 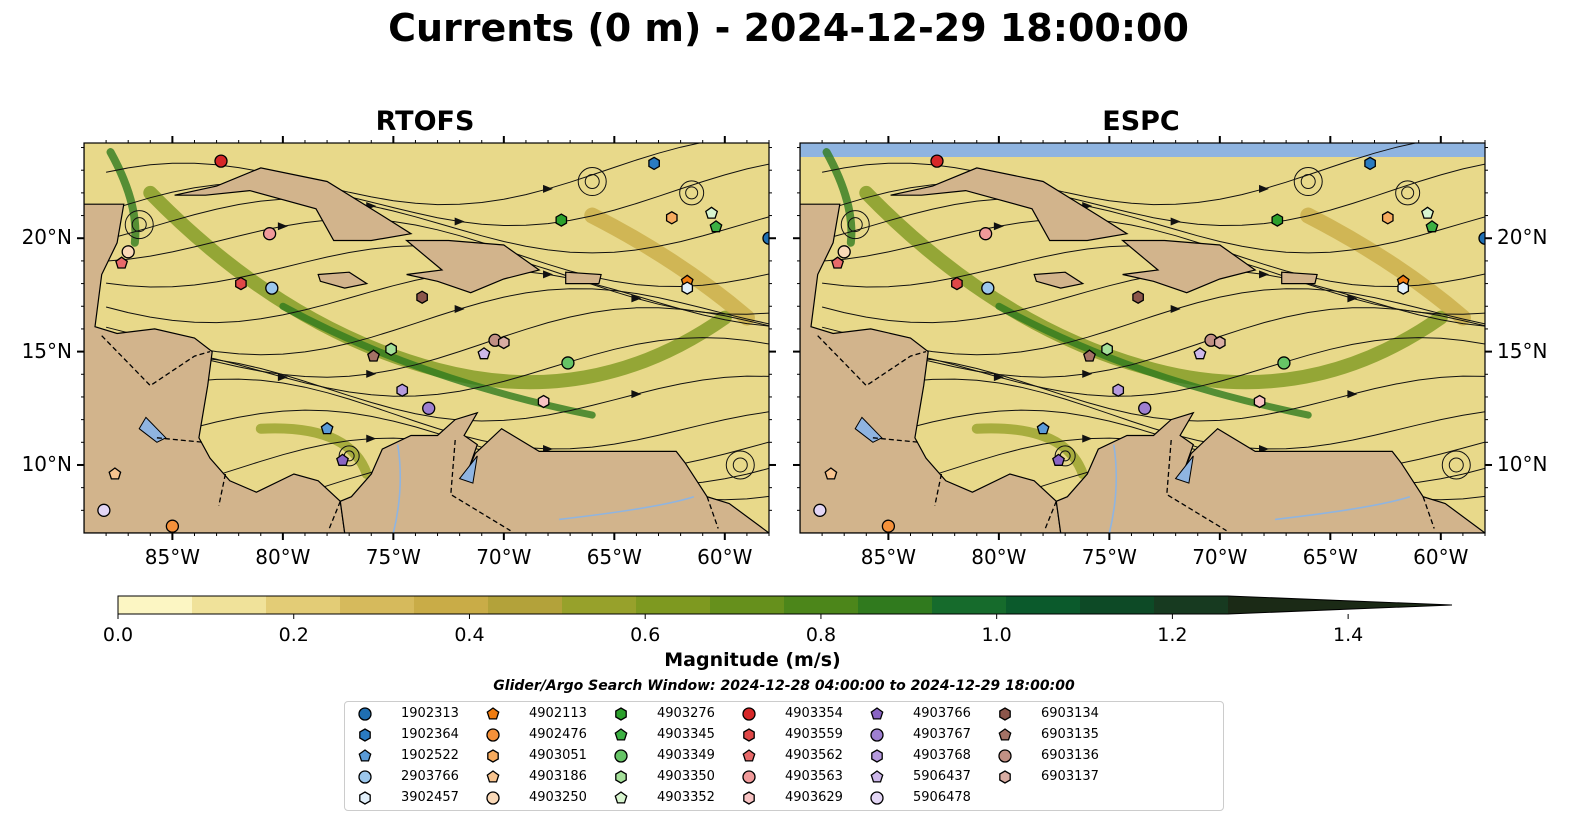 I want to click on panel-title-rtofs: RTOFS, so click(x=425, y=121).